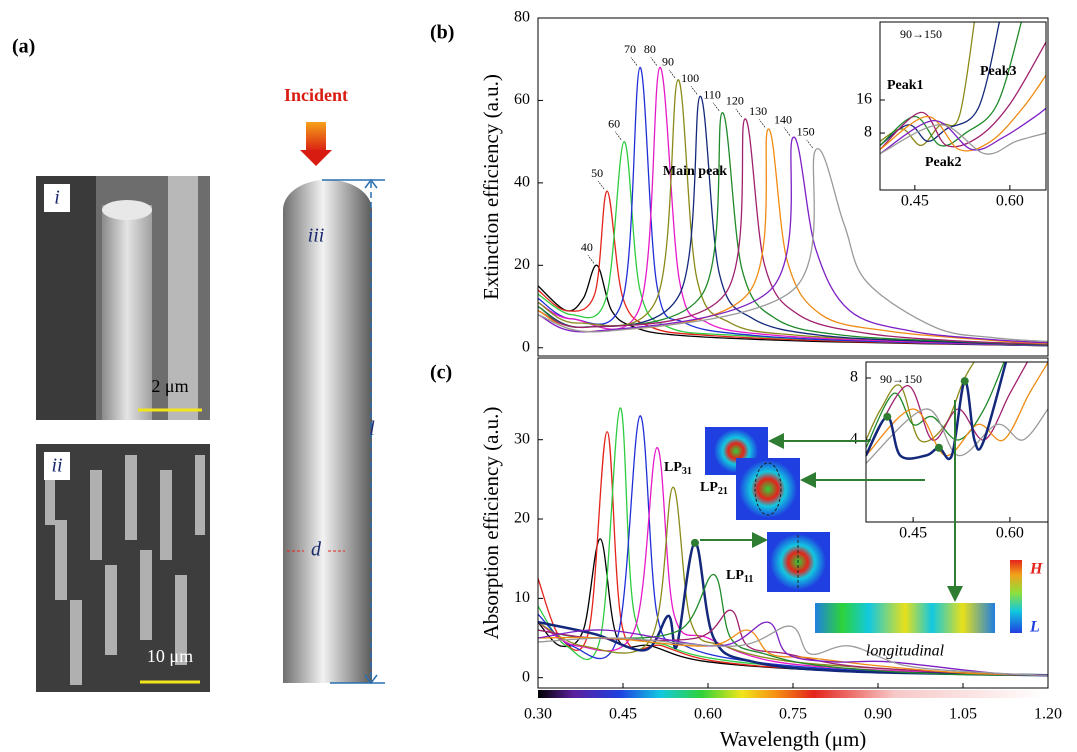 This screenshot has width=1077, height=752. What do you see at coordinates (522, 99) in the screenshot?
I see `y-tick-label: 60` at bounding box center [522, 99].